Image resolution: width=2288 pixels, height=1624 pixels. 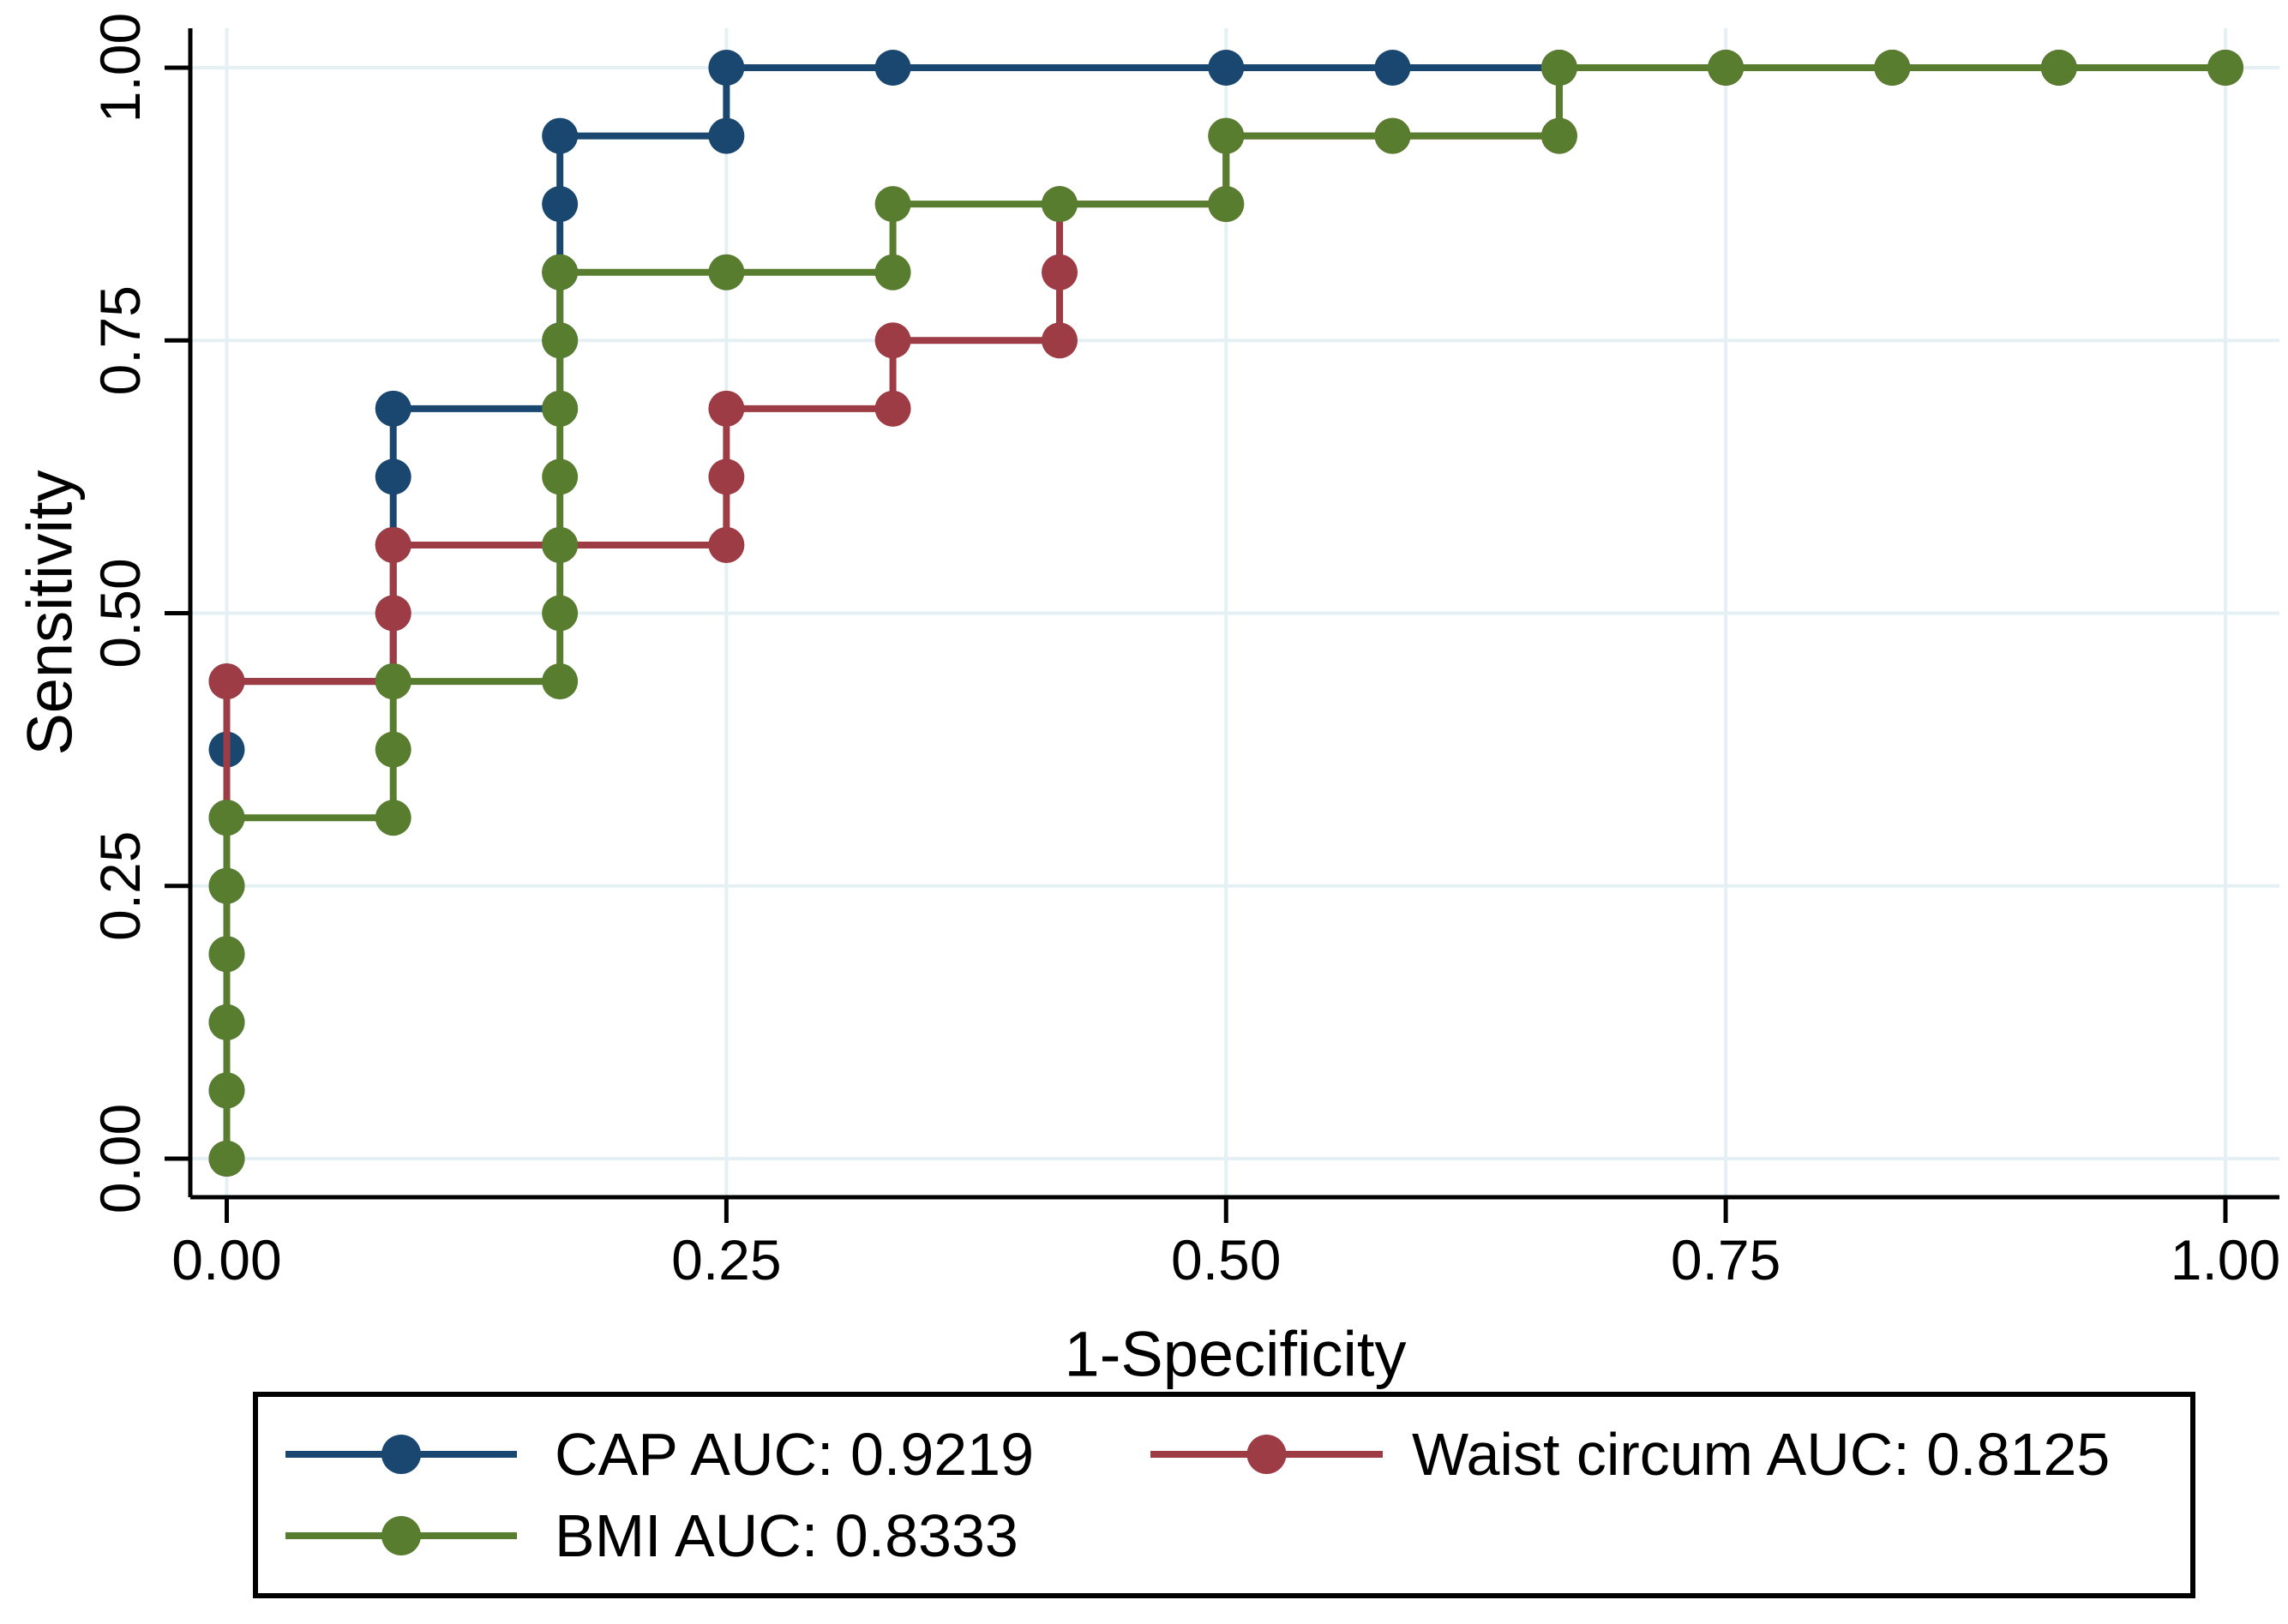 What do you see at coordinates (226, 1259) in the screenshot?
I see `x-tick-label: 0.00` at bounding box center [226, 1259].